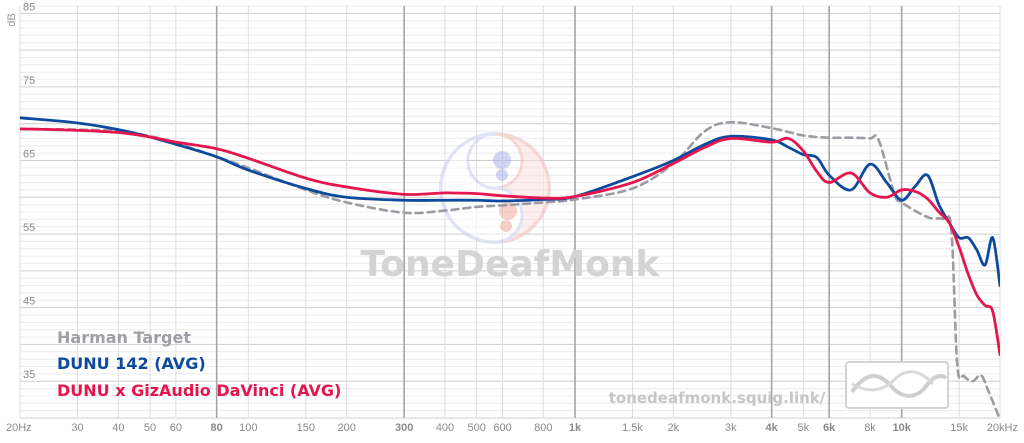  I want to click on y-tick-85: 85, so click(29, 7).